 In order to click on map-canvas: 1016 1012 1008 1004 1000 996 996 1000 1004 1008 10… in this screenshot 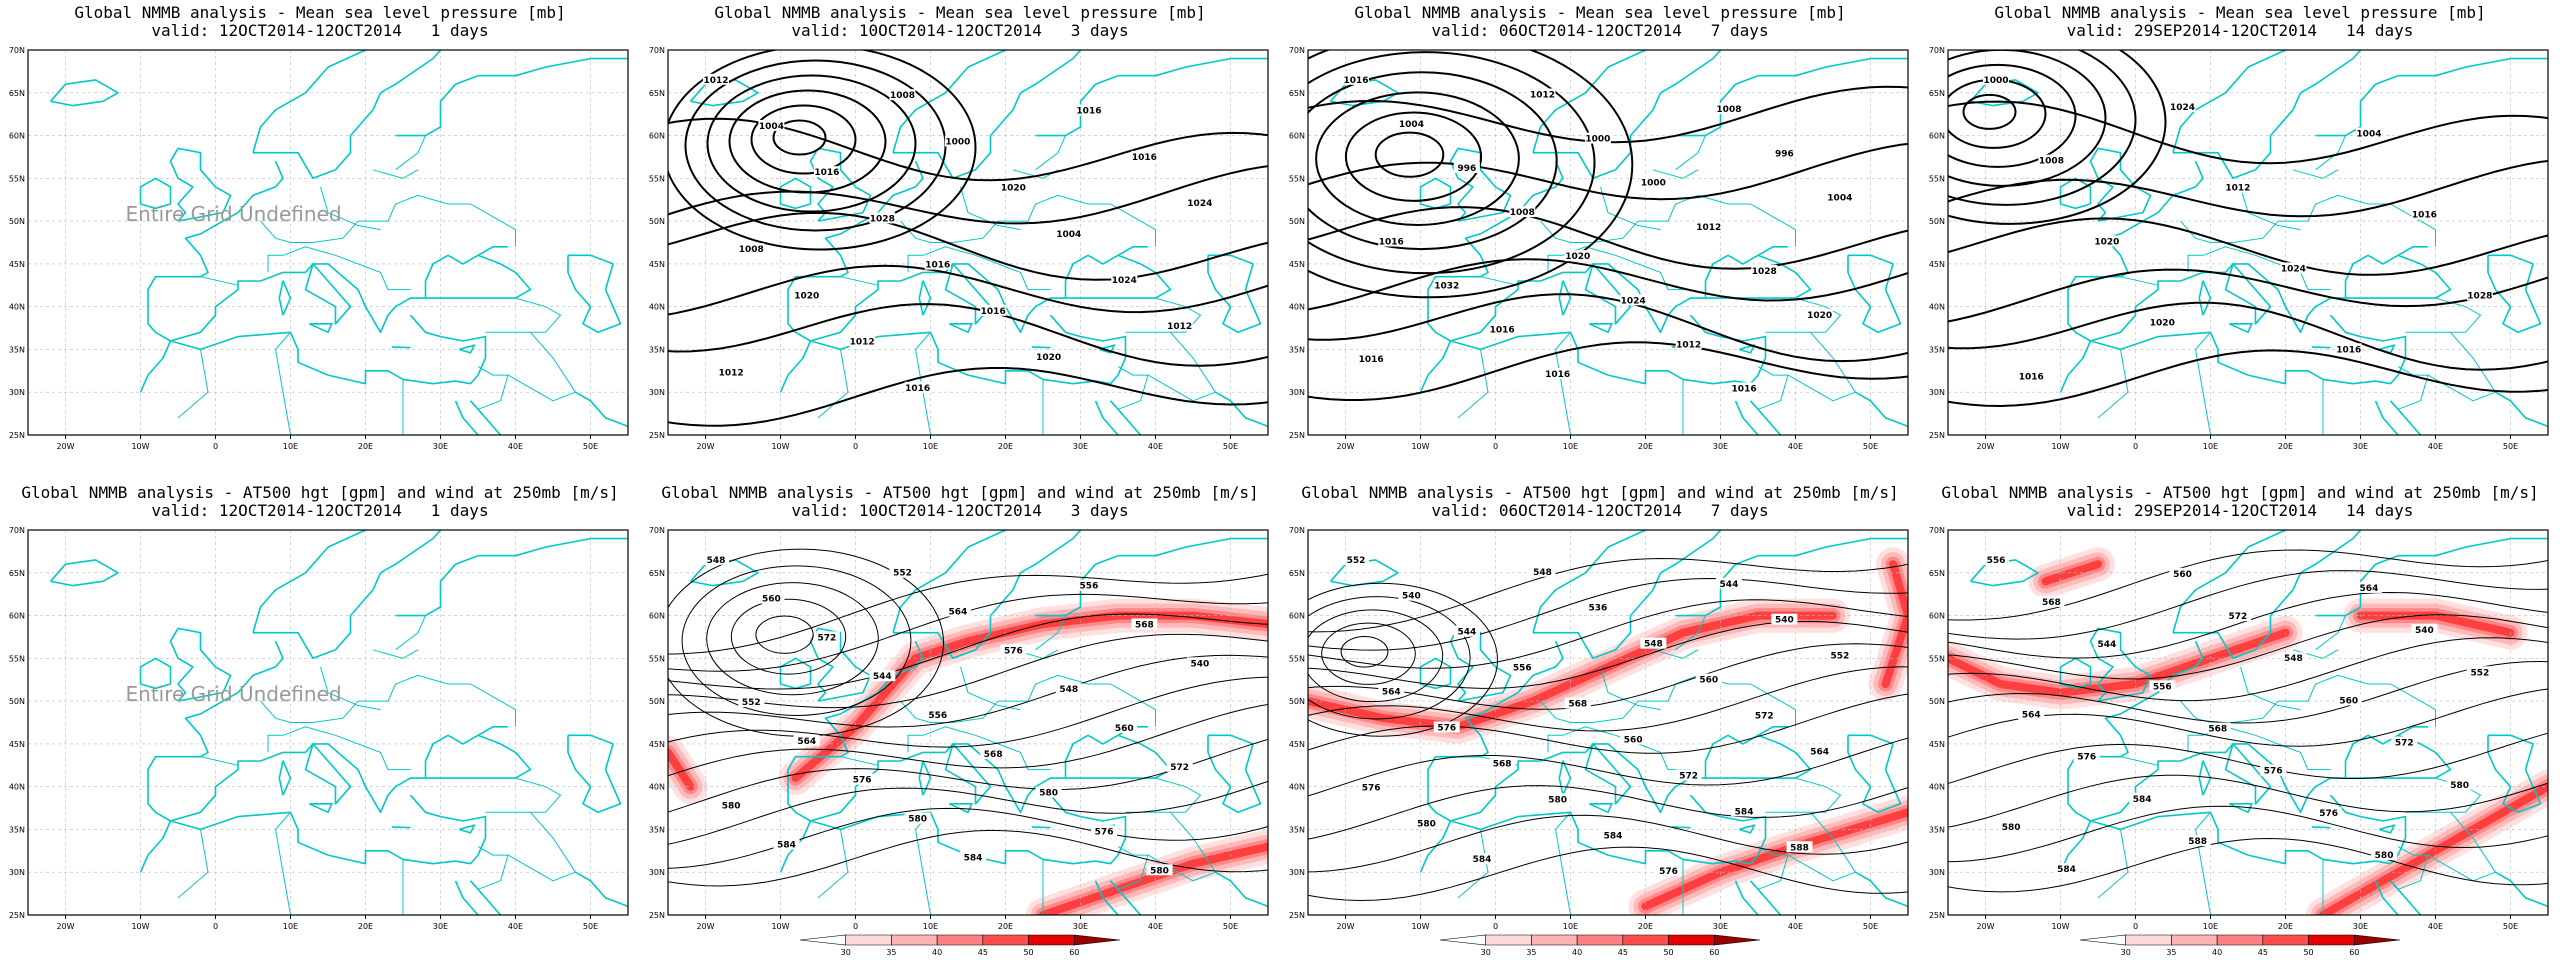, I will do `click(1599, 248)`.